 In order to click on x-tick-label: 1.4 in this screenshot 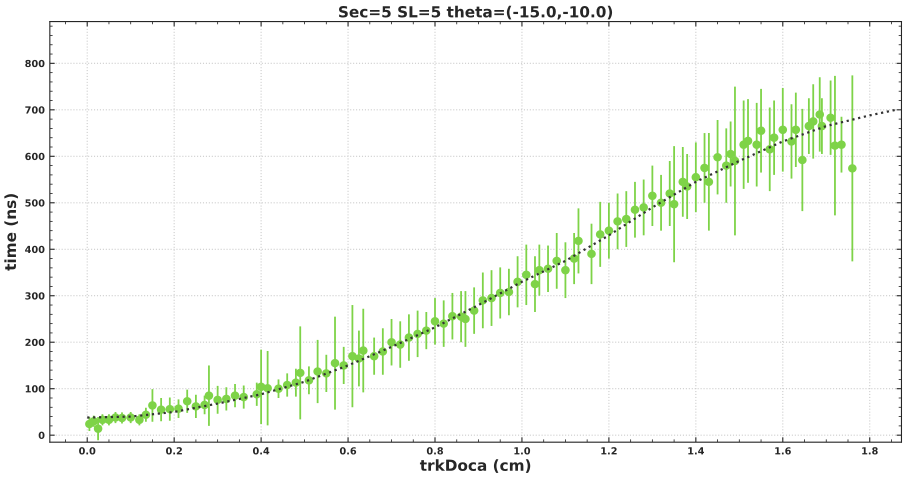, I will do `click(696, 450)`.